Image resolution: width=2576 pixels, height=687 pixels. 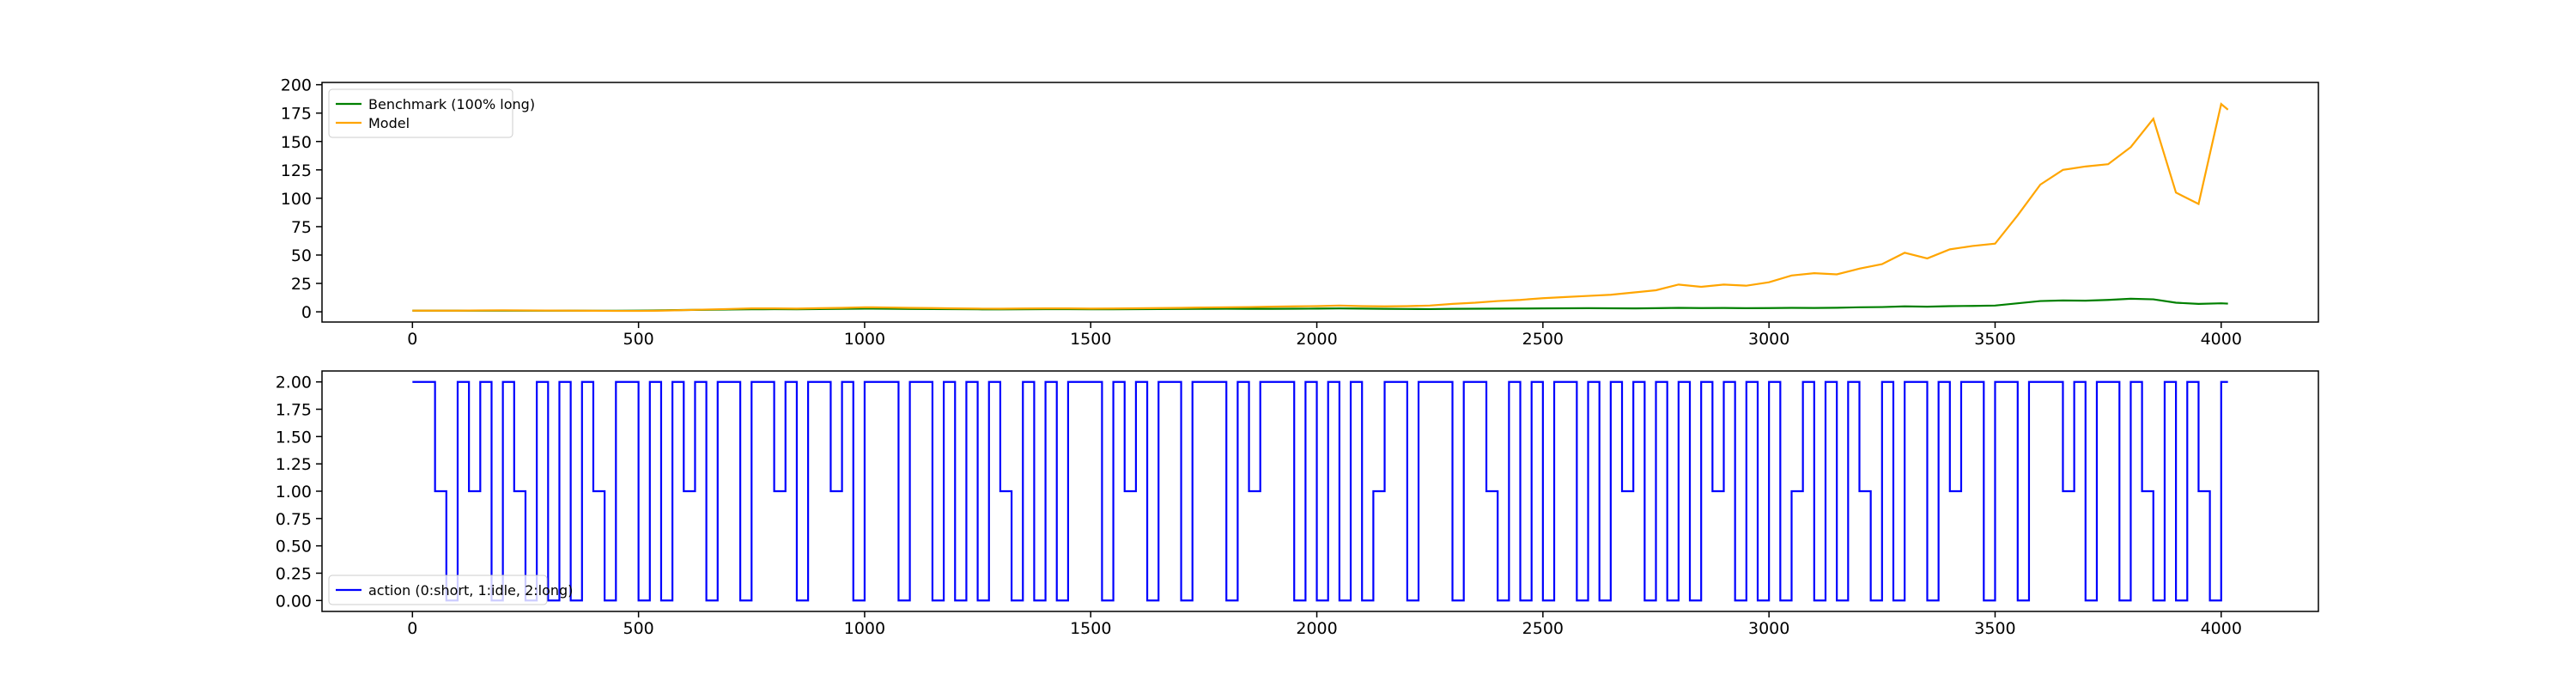 I want to click on y-tick-label: 0.25, so click(x=294, y=573).